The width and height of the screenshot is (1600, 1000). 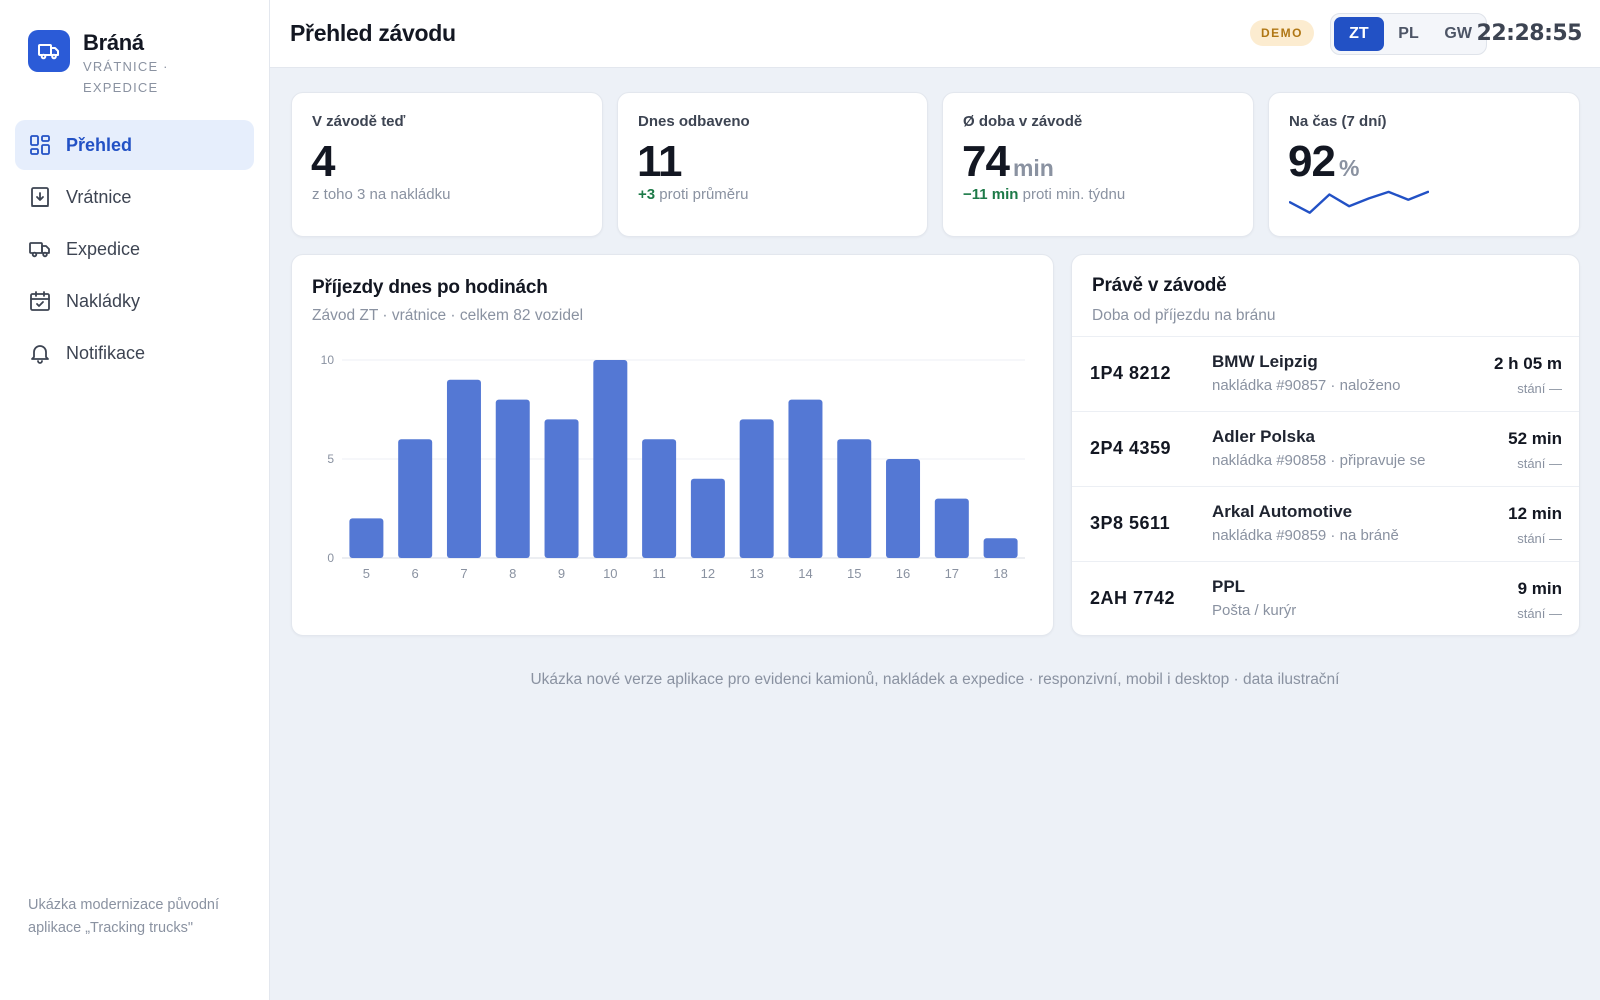 I want to click on loading-detail: nakládka #90857 · naloženo, so click(x=1306, y=385).